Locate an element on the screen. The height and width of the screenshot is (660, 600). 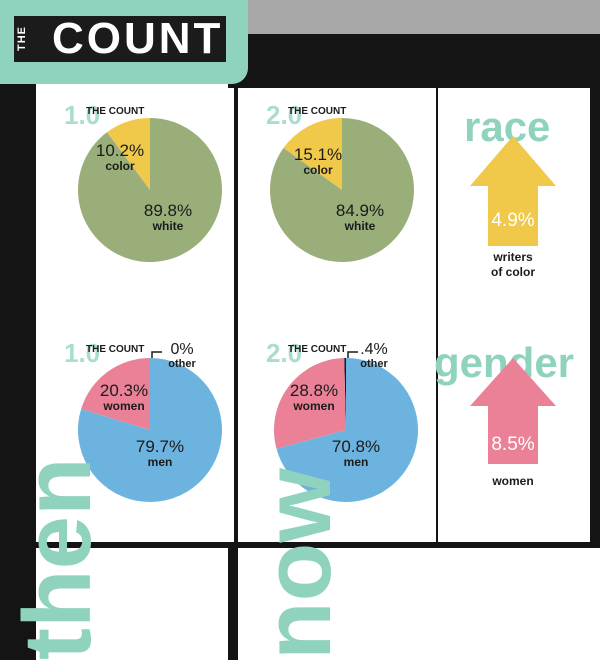
logo-box is located at coordinates (120, 39).